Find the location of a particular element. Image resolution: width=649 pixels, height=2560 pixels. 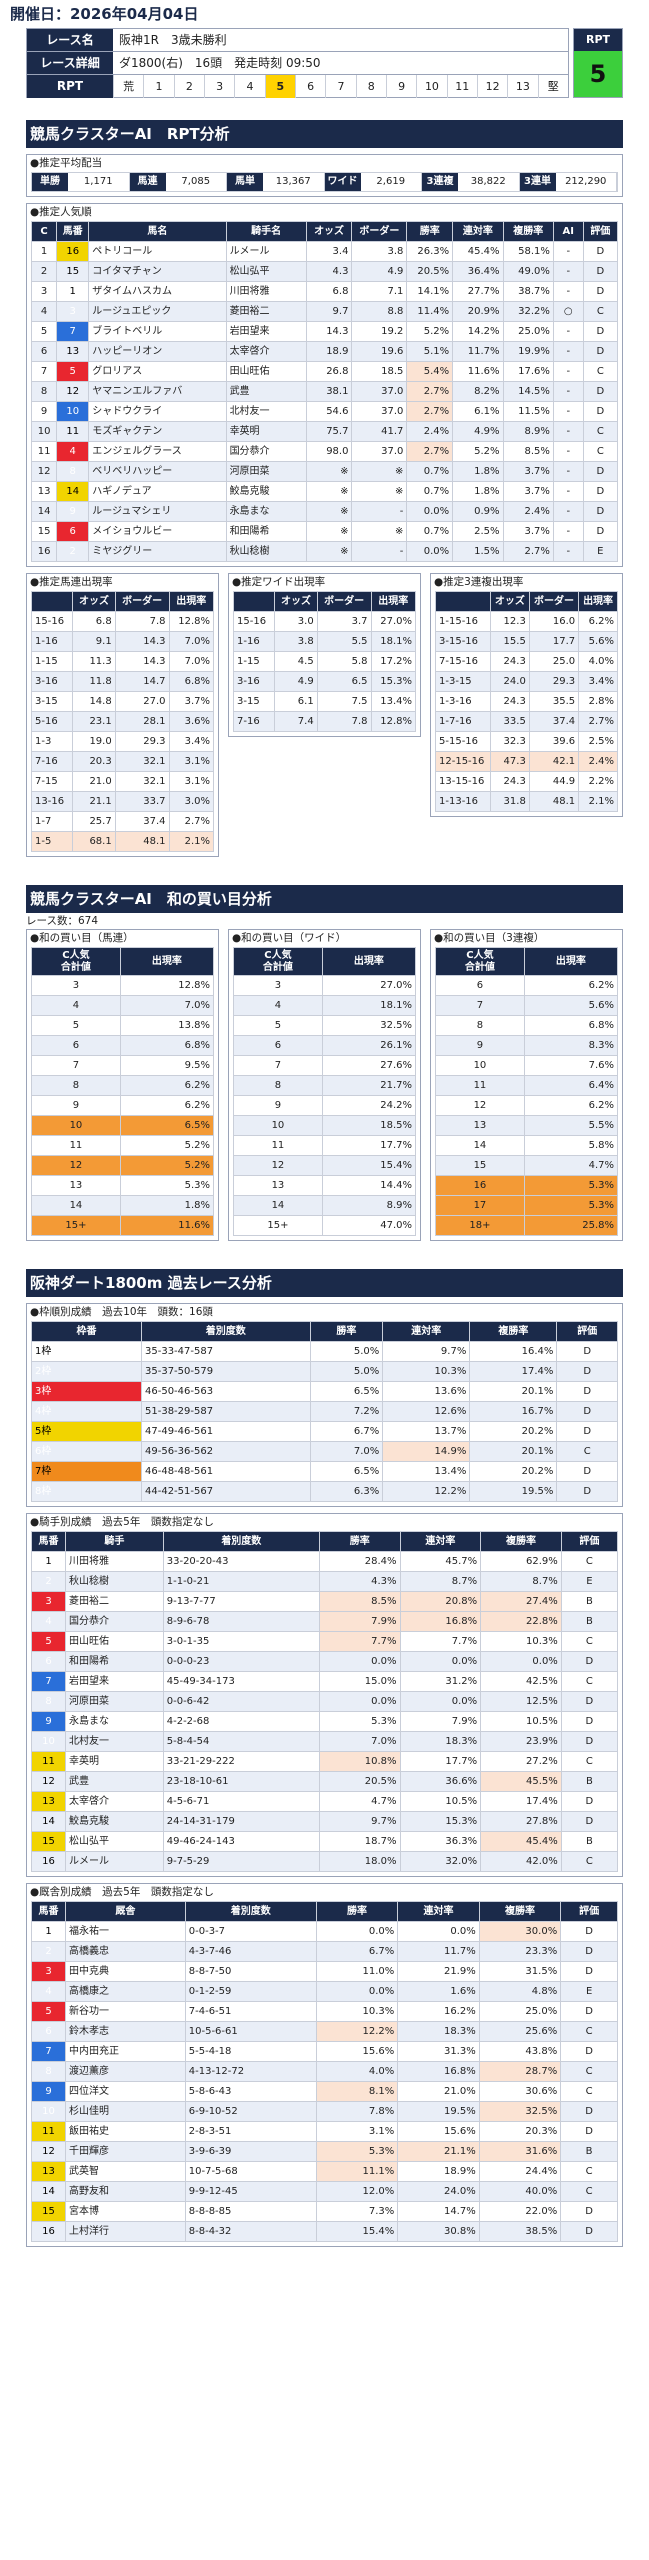

cell: 8 is located at coordinates (48, 1701).